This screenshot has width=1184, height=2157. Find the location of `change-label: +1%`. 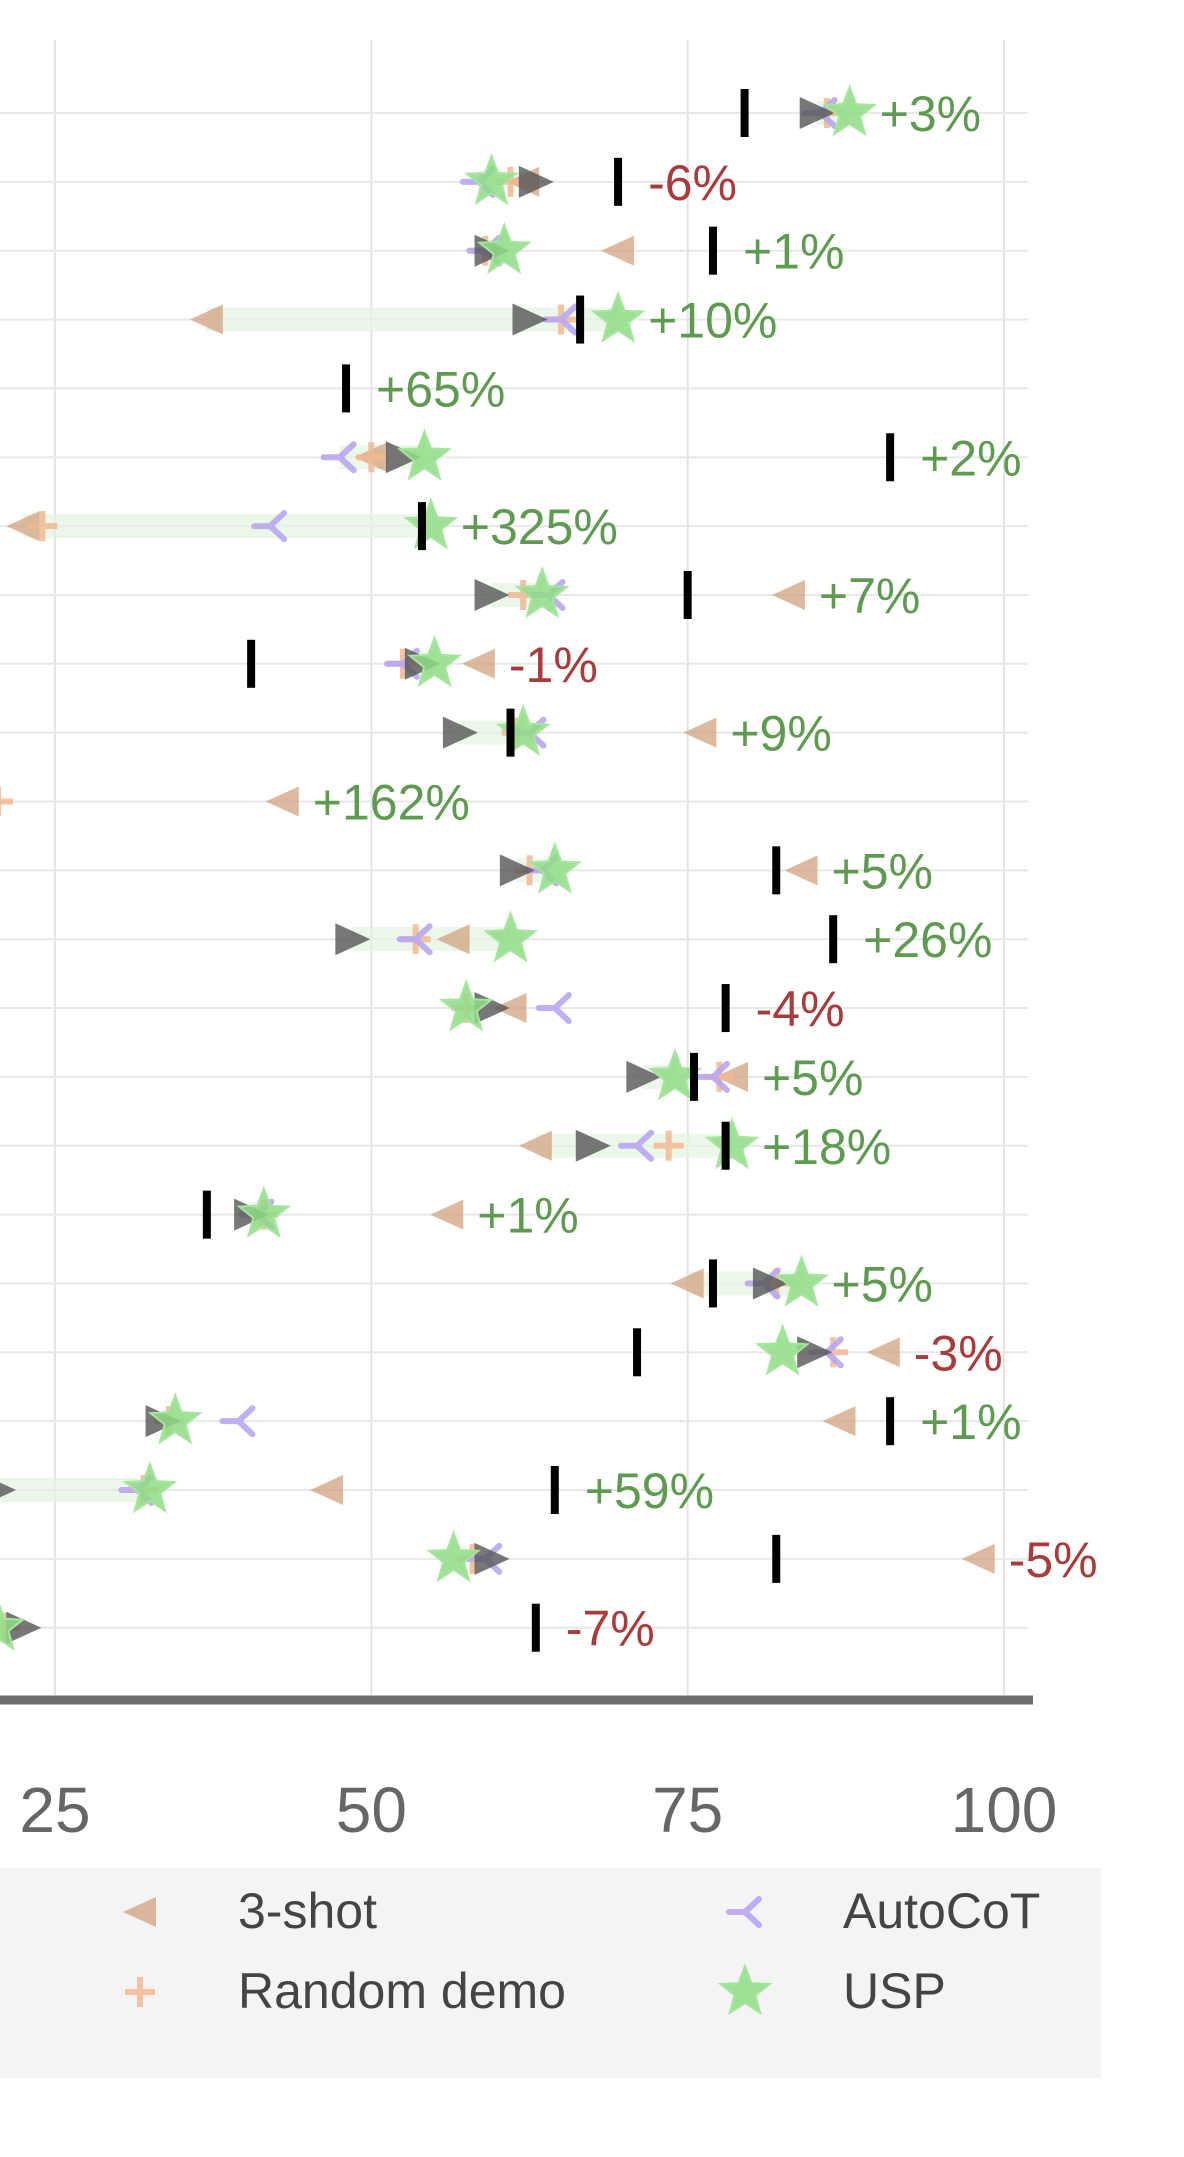

change-label: +1% is located at coordinates (527, 1216).